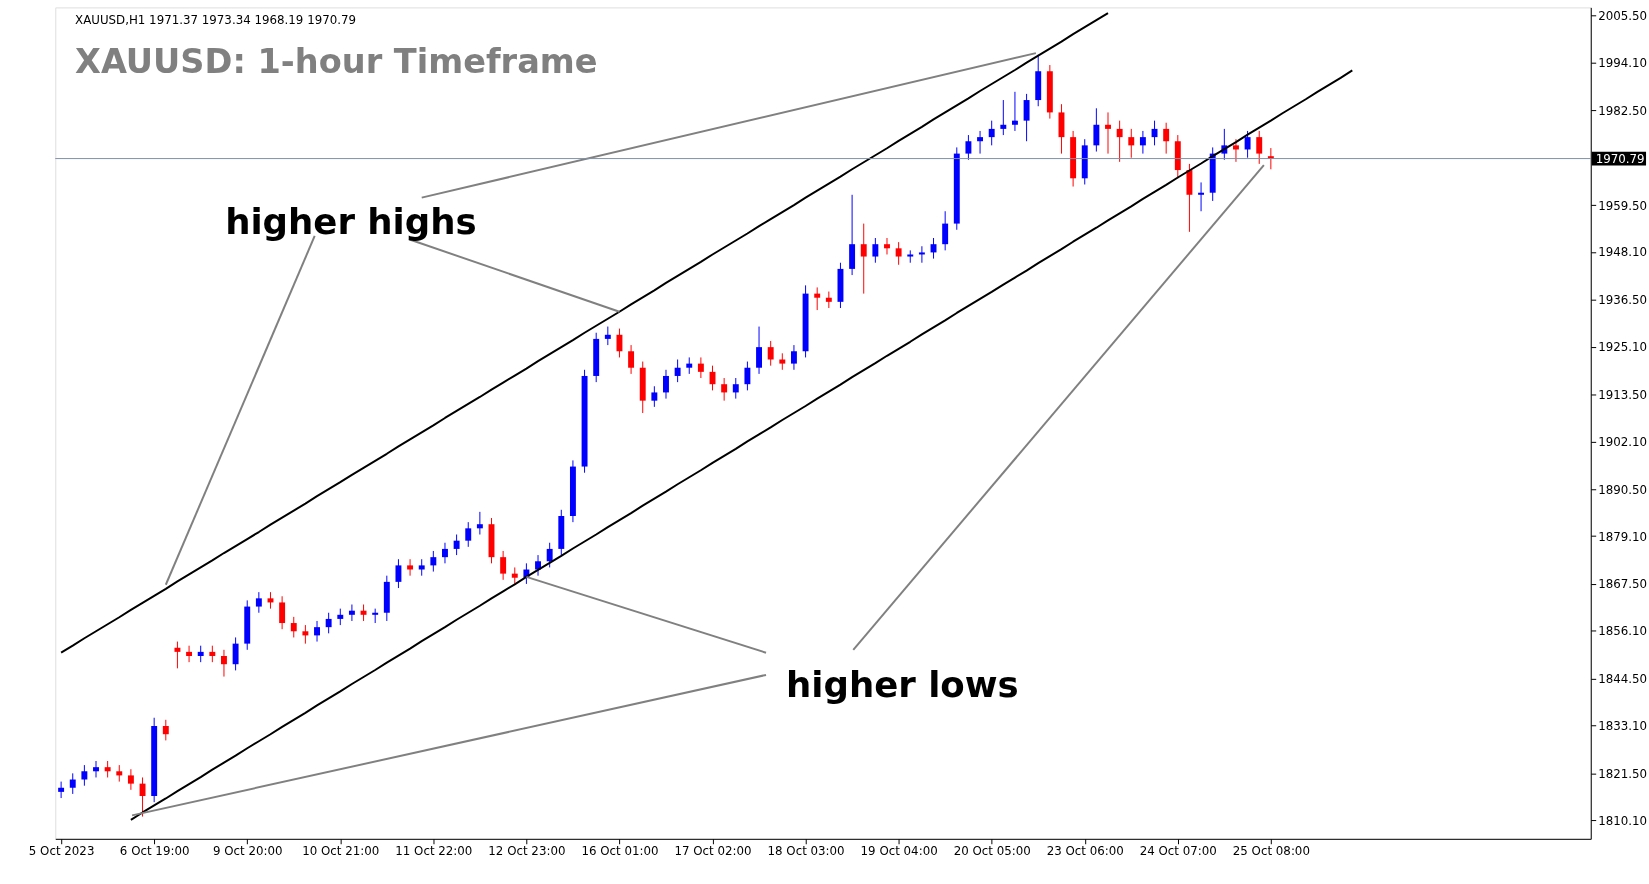  Describe the element at coordinates (154, 851) in the screenshot. I see `x-tick-label: 6 Oct 19:00` at that location.